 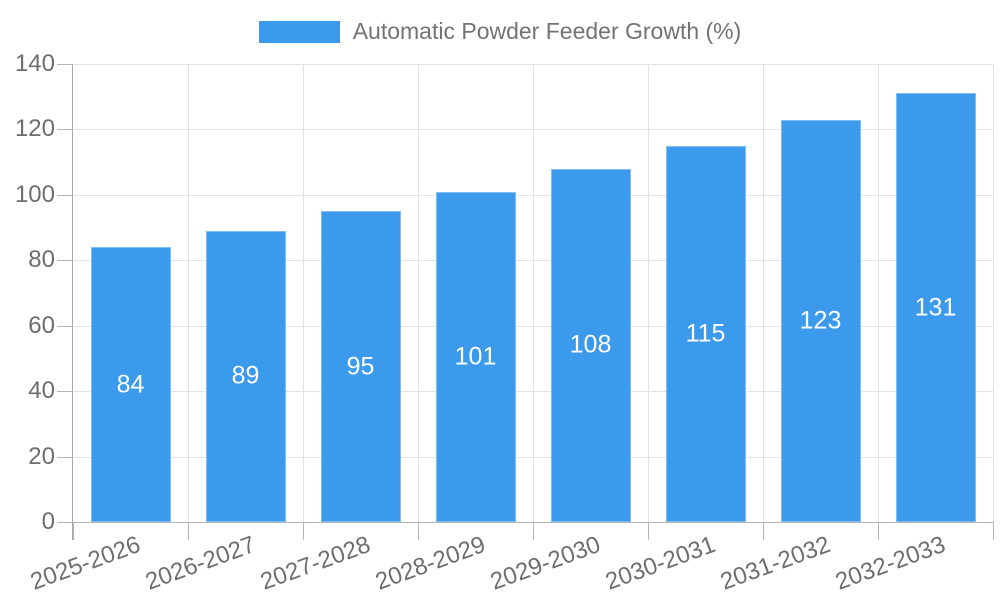 I want to click on bar-value-label: 89, so click(x=245, y=375).